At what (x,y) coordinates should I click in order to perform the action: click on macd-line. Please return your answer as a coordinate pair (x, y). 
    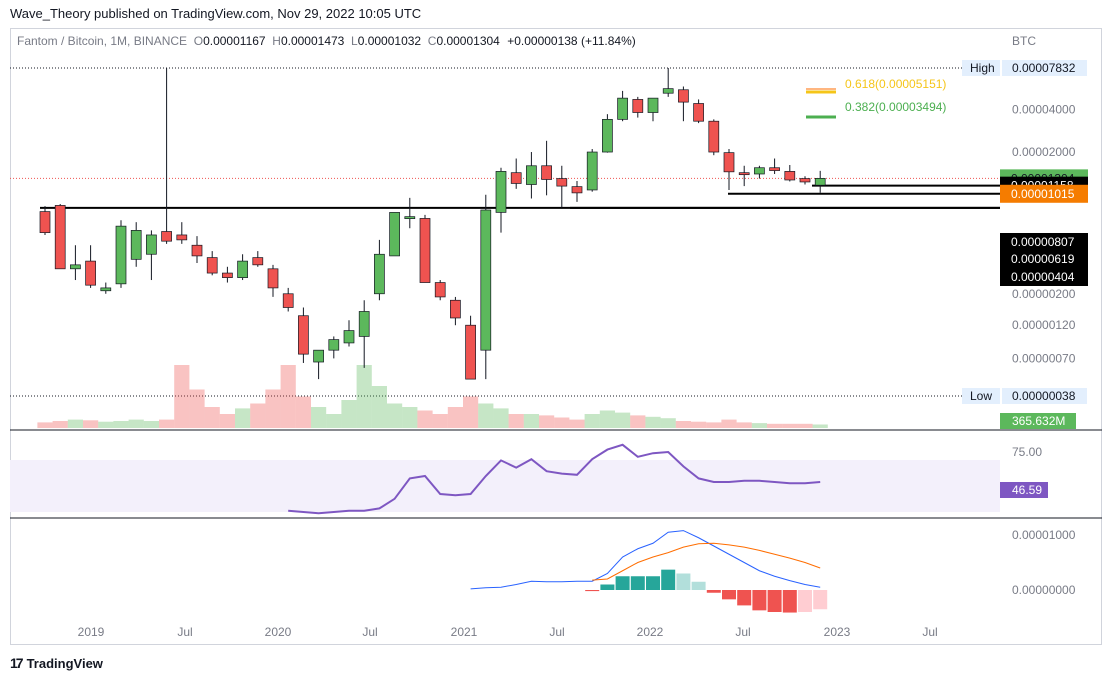
    Looking at the image, I should click on (645, 560).